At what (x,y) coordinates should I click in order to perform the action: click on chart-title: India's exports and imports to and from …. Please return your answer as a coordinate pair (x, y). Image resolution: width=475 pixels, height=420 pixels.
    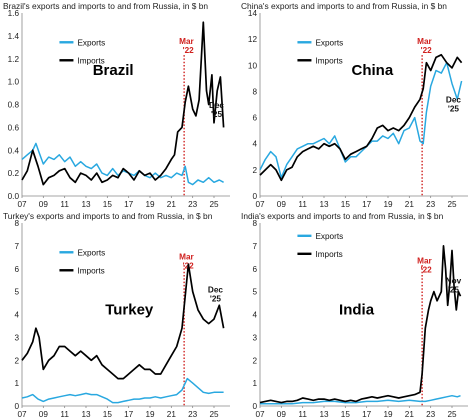
    Looking at the image, I should click on (342, 216).